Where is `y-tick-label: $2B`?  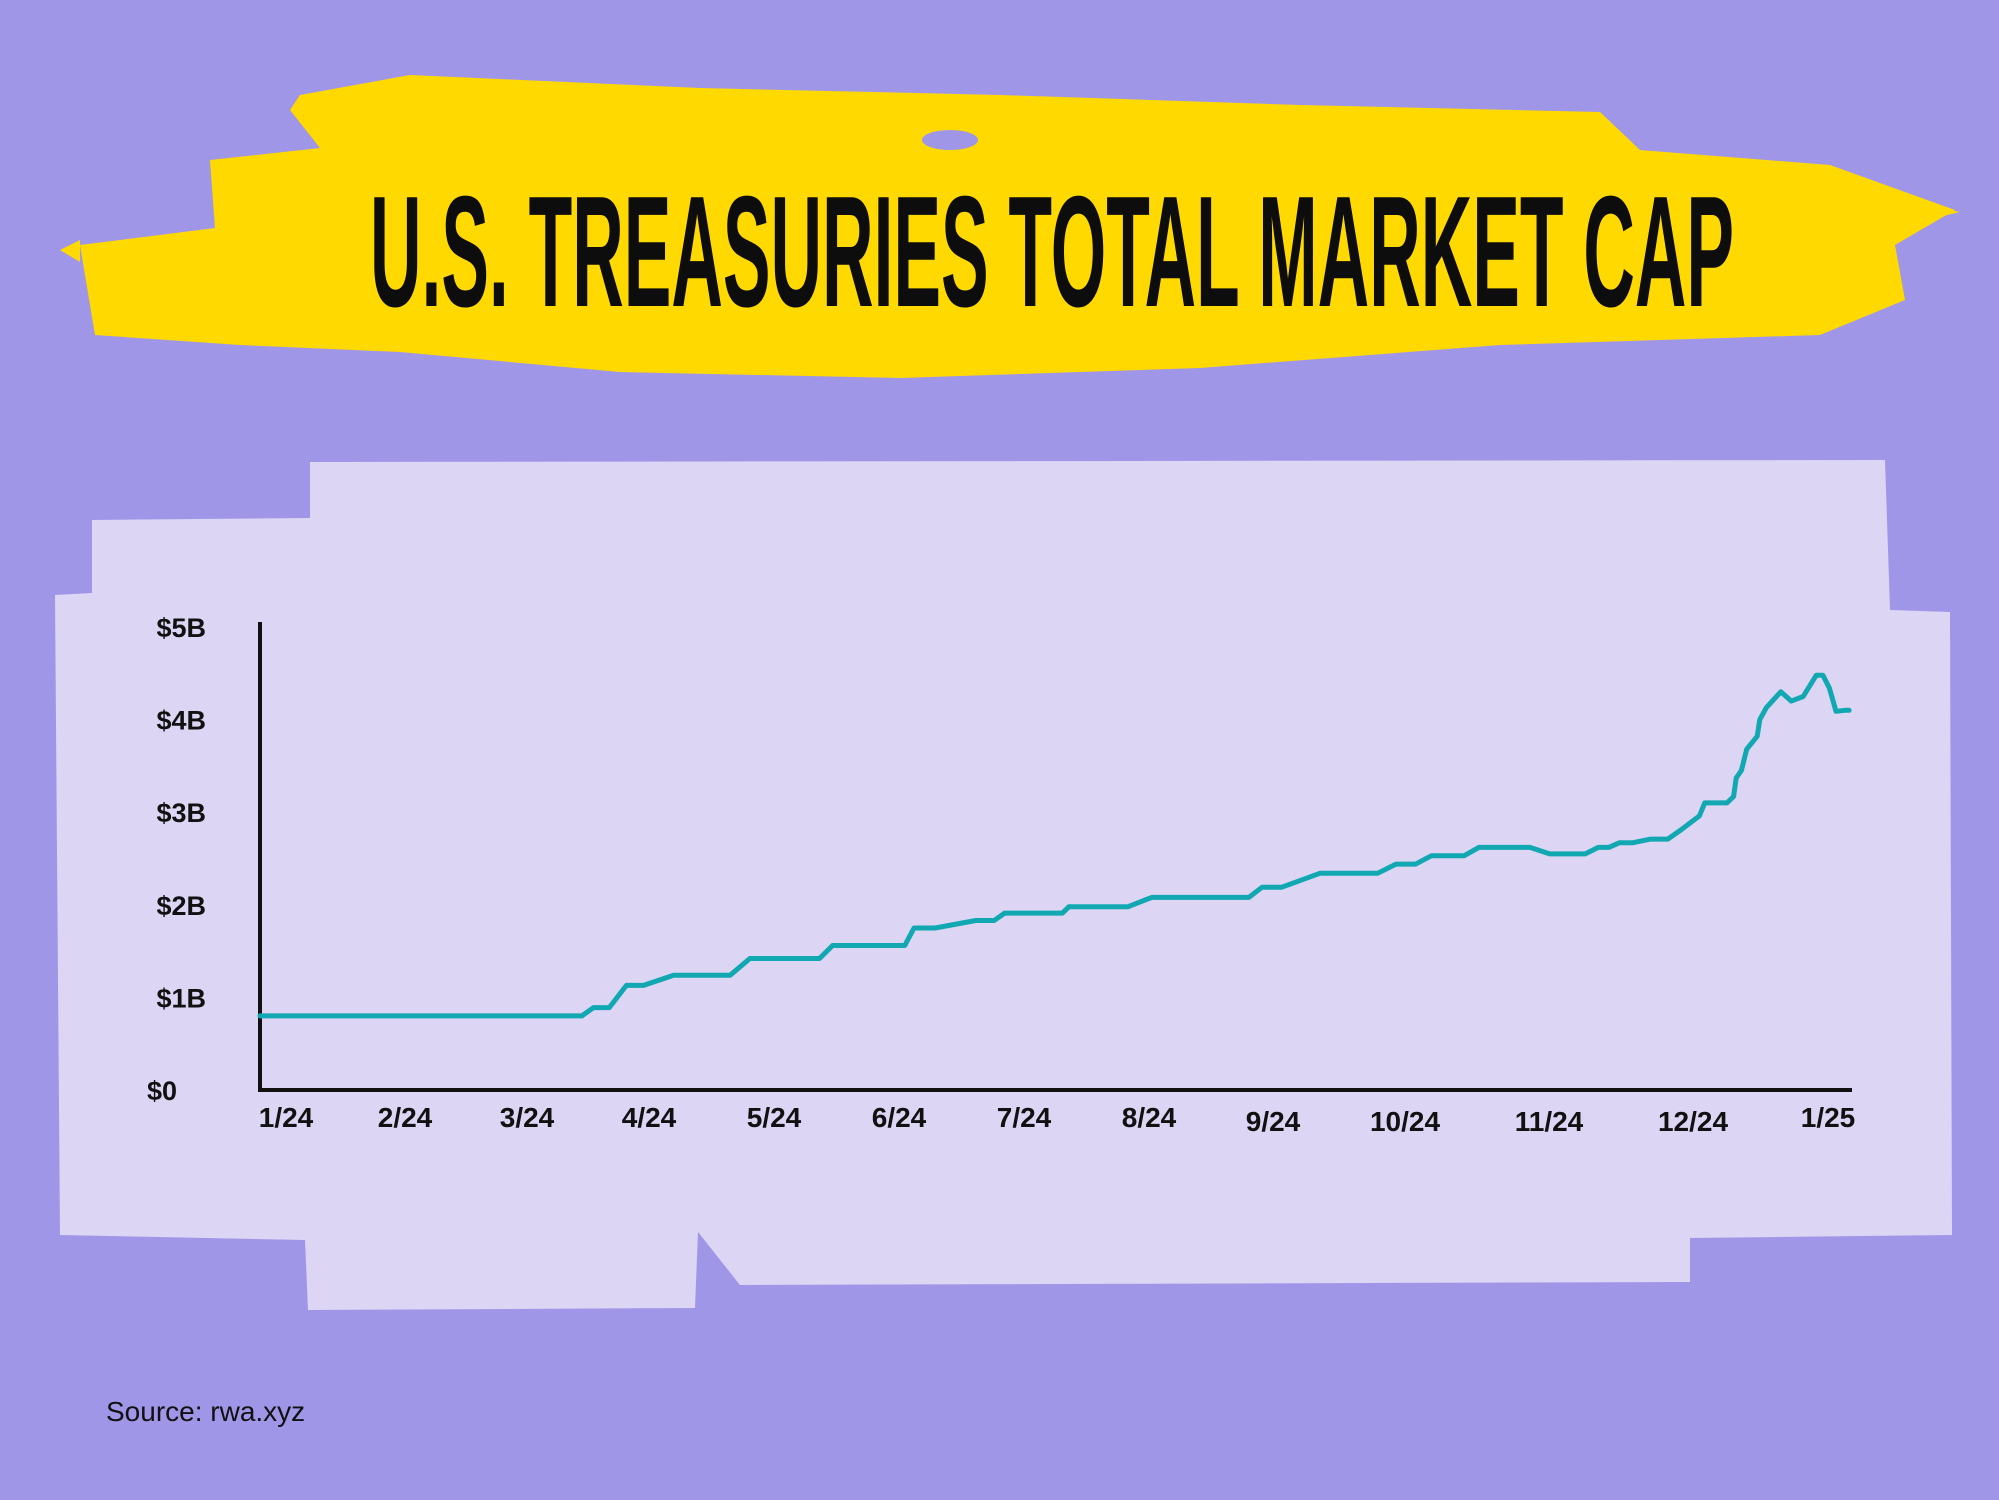 y-tick-label: $2B is located at coordinates (181, 906).